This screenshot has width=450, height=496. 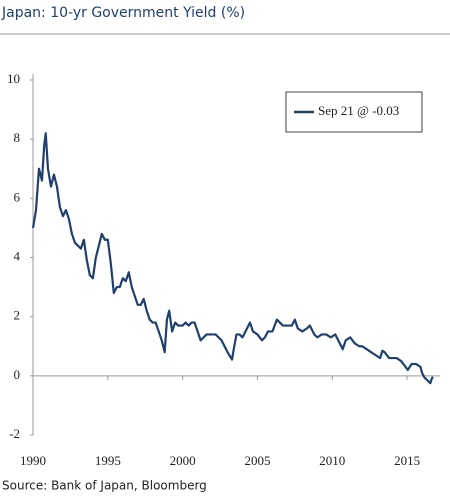 I want to click on legend-label: Sep 21 @ -0.03, so click(x=358, y=110).